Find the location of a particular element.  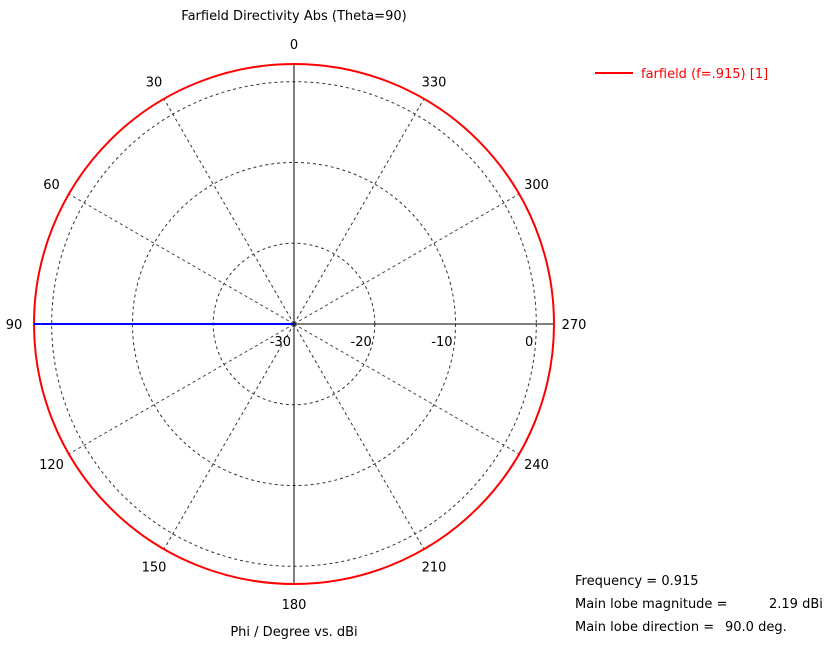

info-direction-value: 90.0 deg. is located at coordinates (756, 627).